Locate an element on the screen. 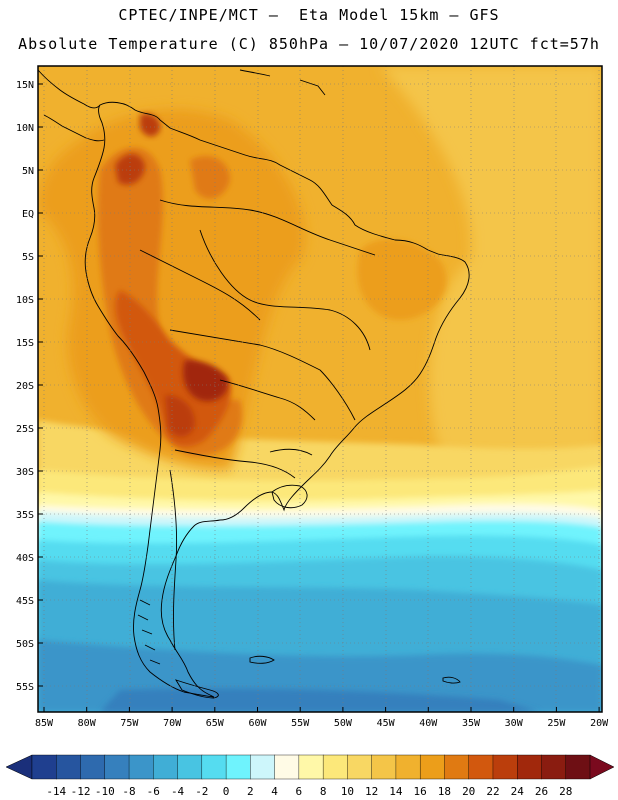  lon-label: 80W is located at coordinates (87, 723).